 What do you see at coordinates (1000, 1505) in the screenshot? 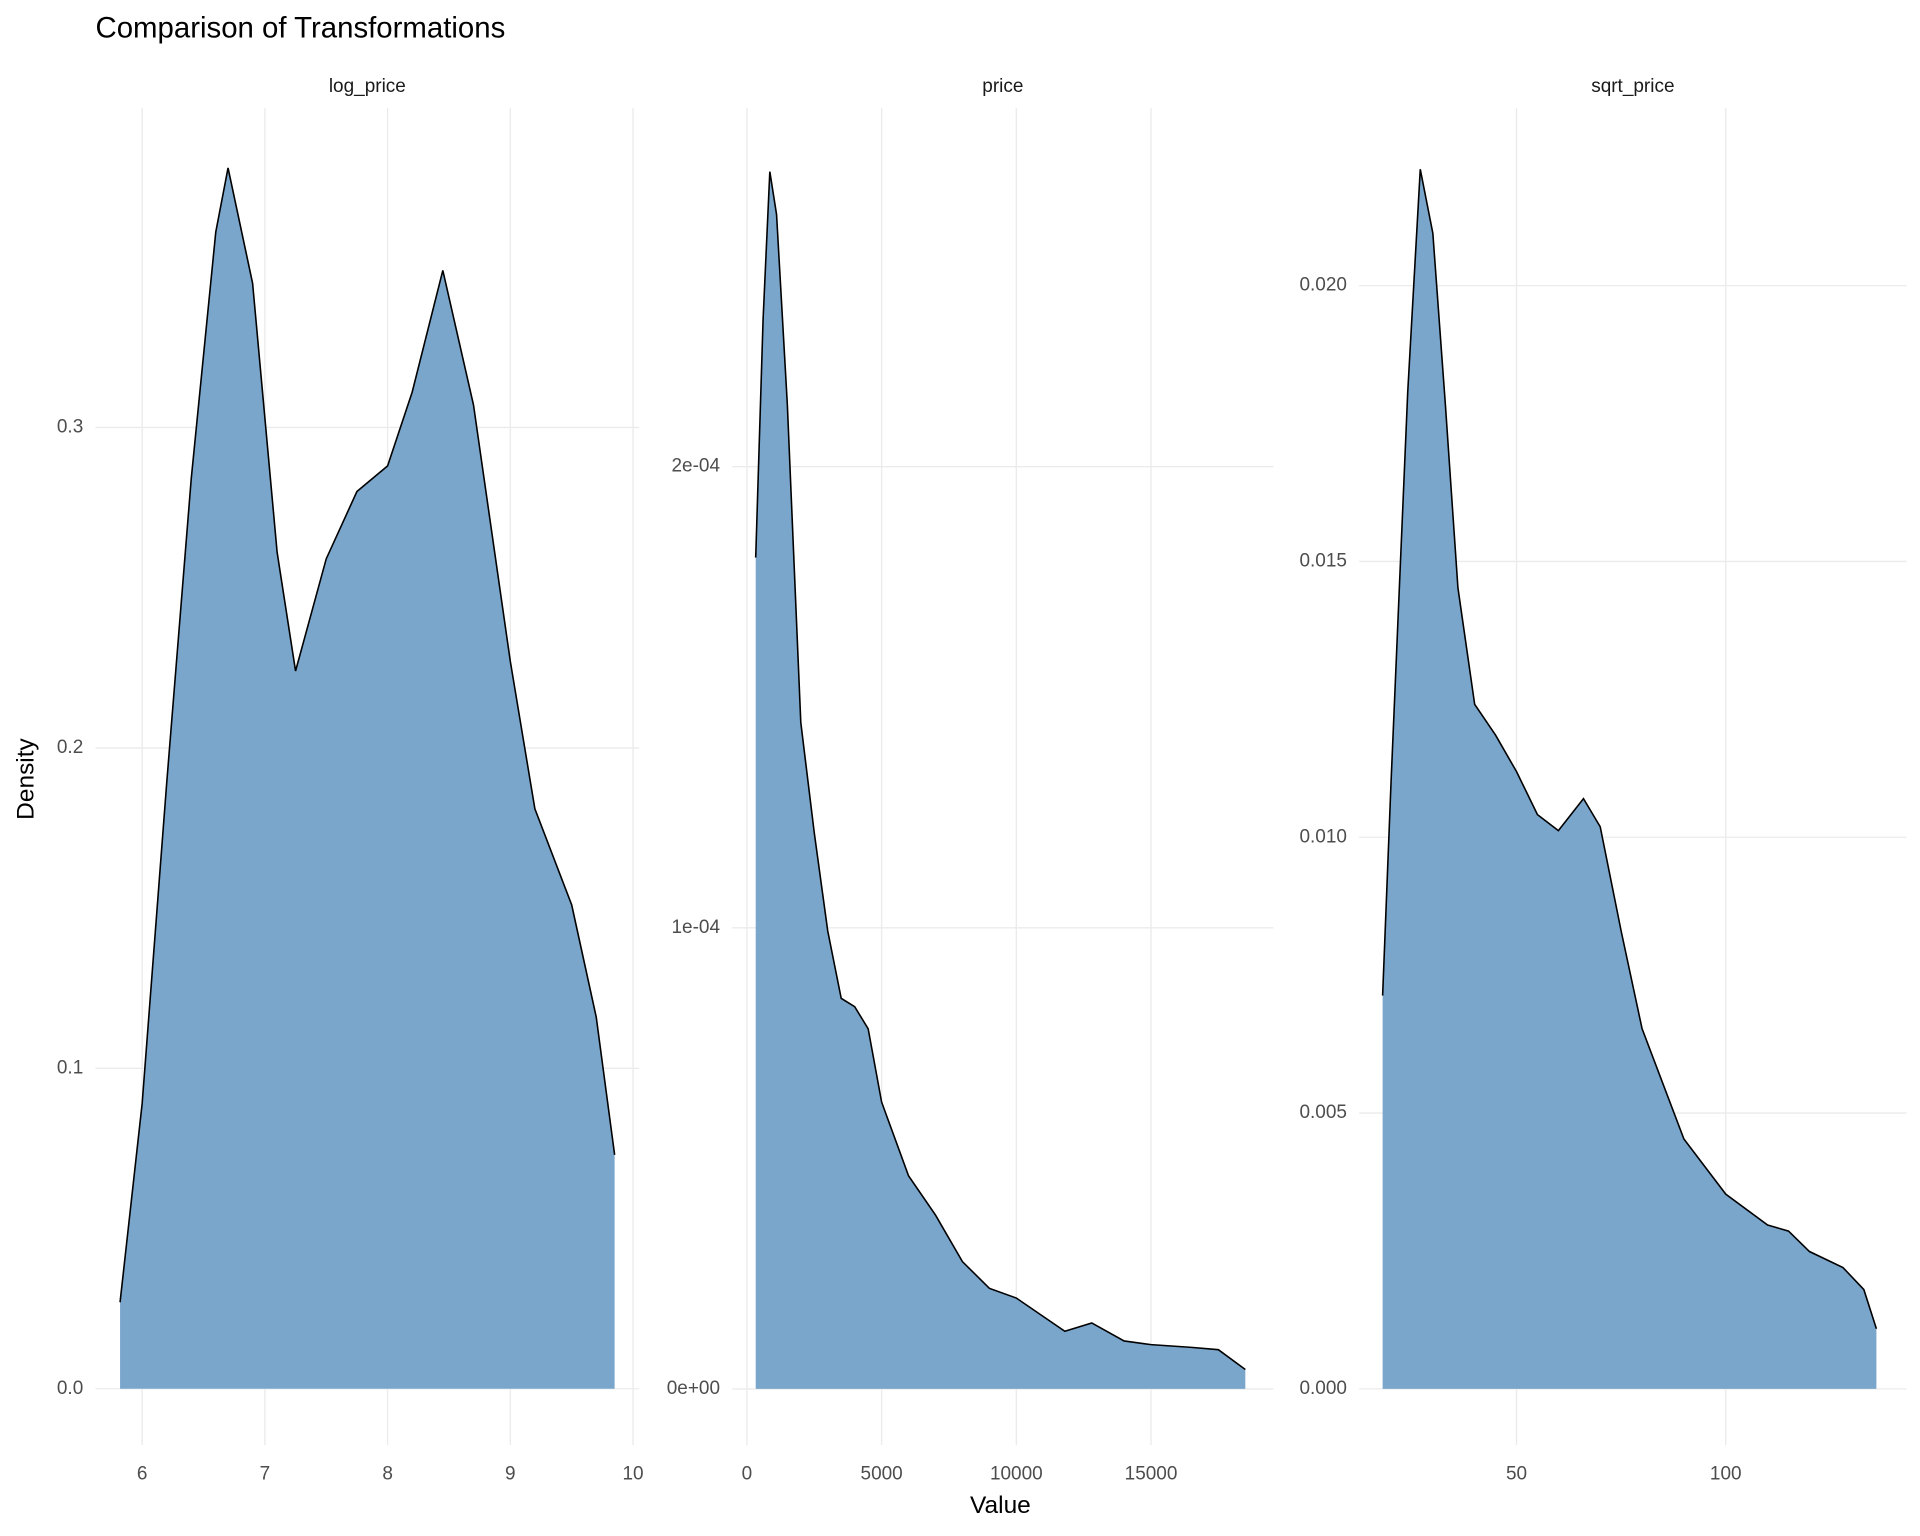
I see `x-axis-title: Value` at bounding box center [1000, 1505].